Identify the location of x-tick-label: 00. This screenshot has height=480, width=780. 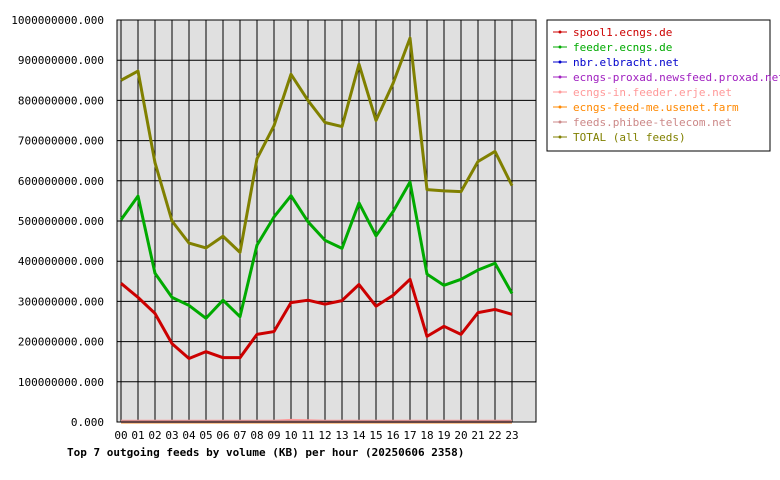
(120, 435).